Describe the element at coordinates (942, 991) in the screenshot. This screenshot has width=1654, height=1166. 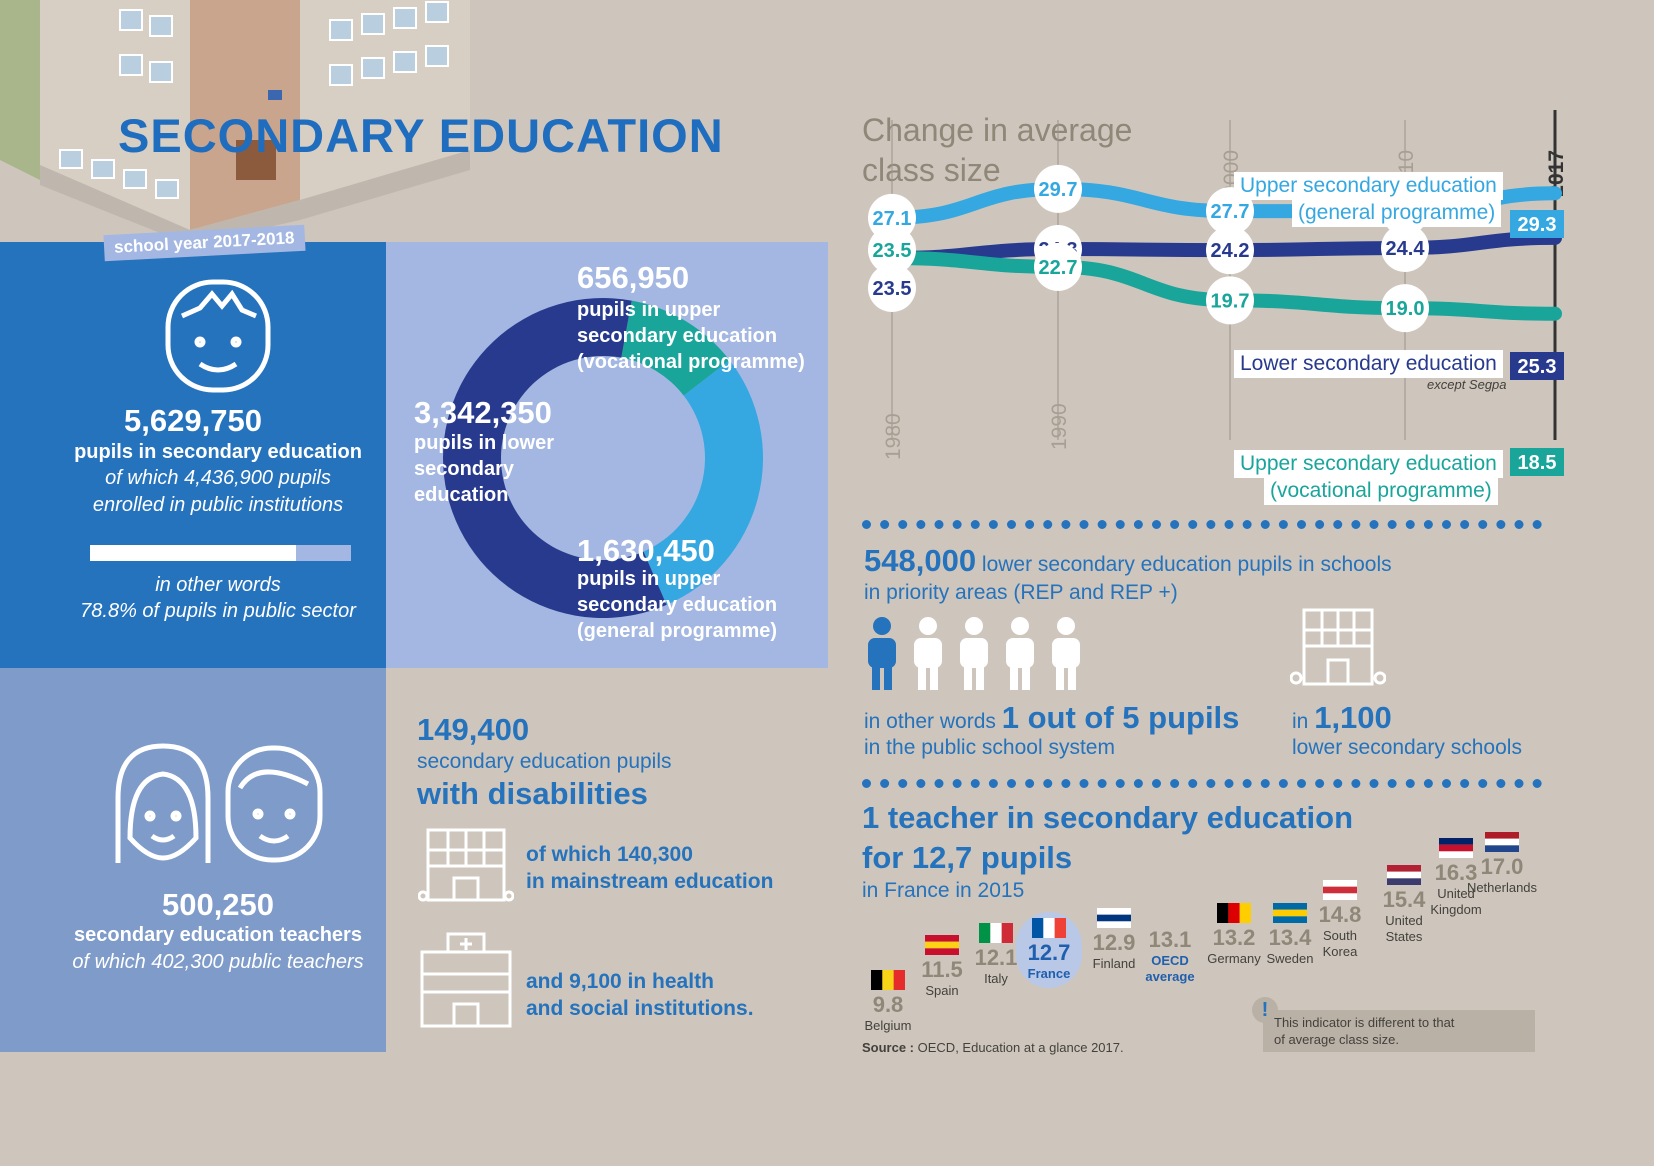
I see `country-name: Spain` at that location.